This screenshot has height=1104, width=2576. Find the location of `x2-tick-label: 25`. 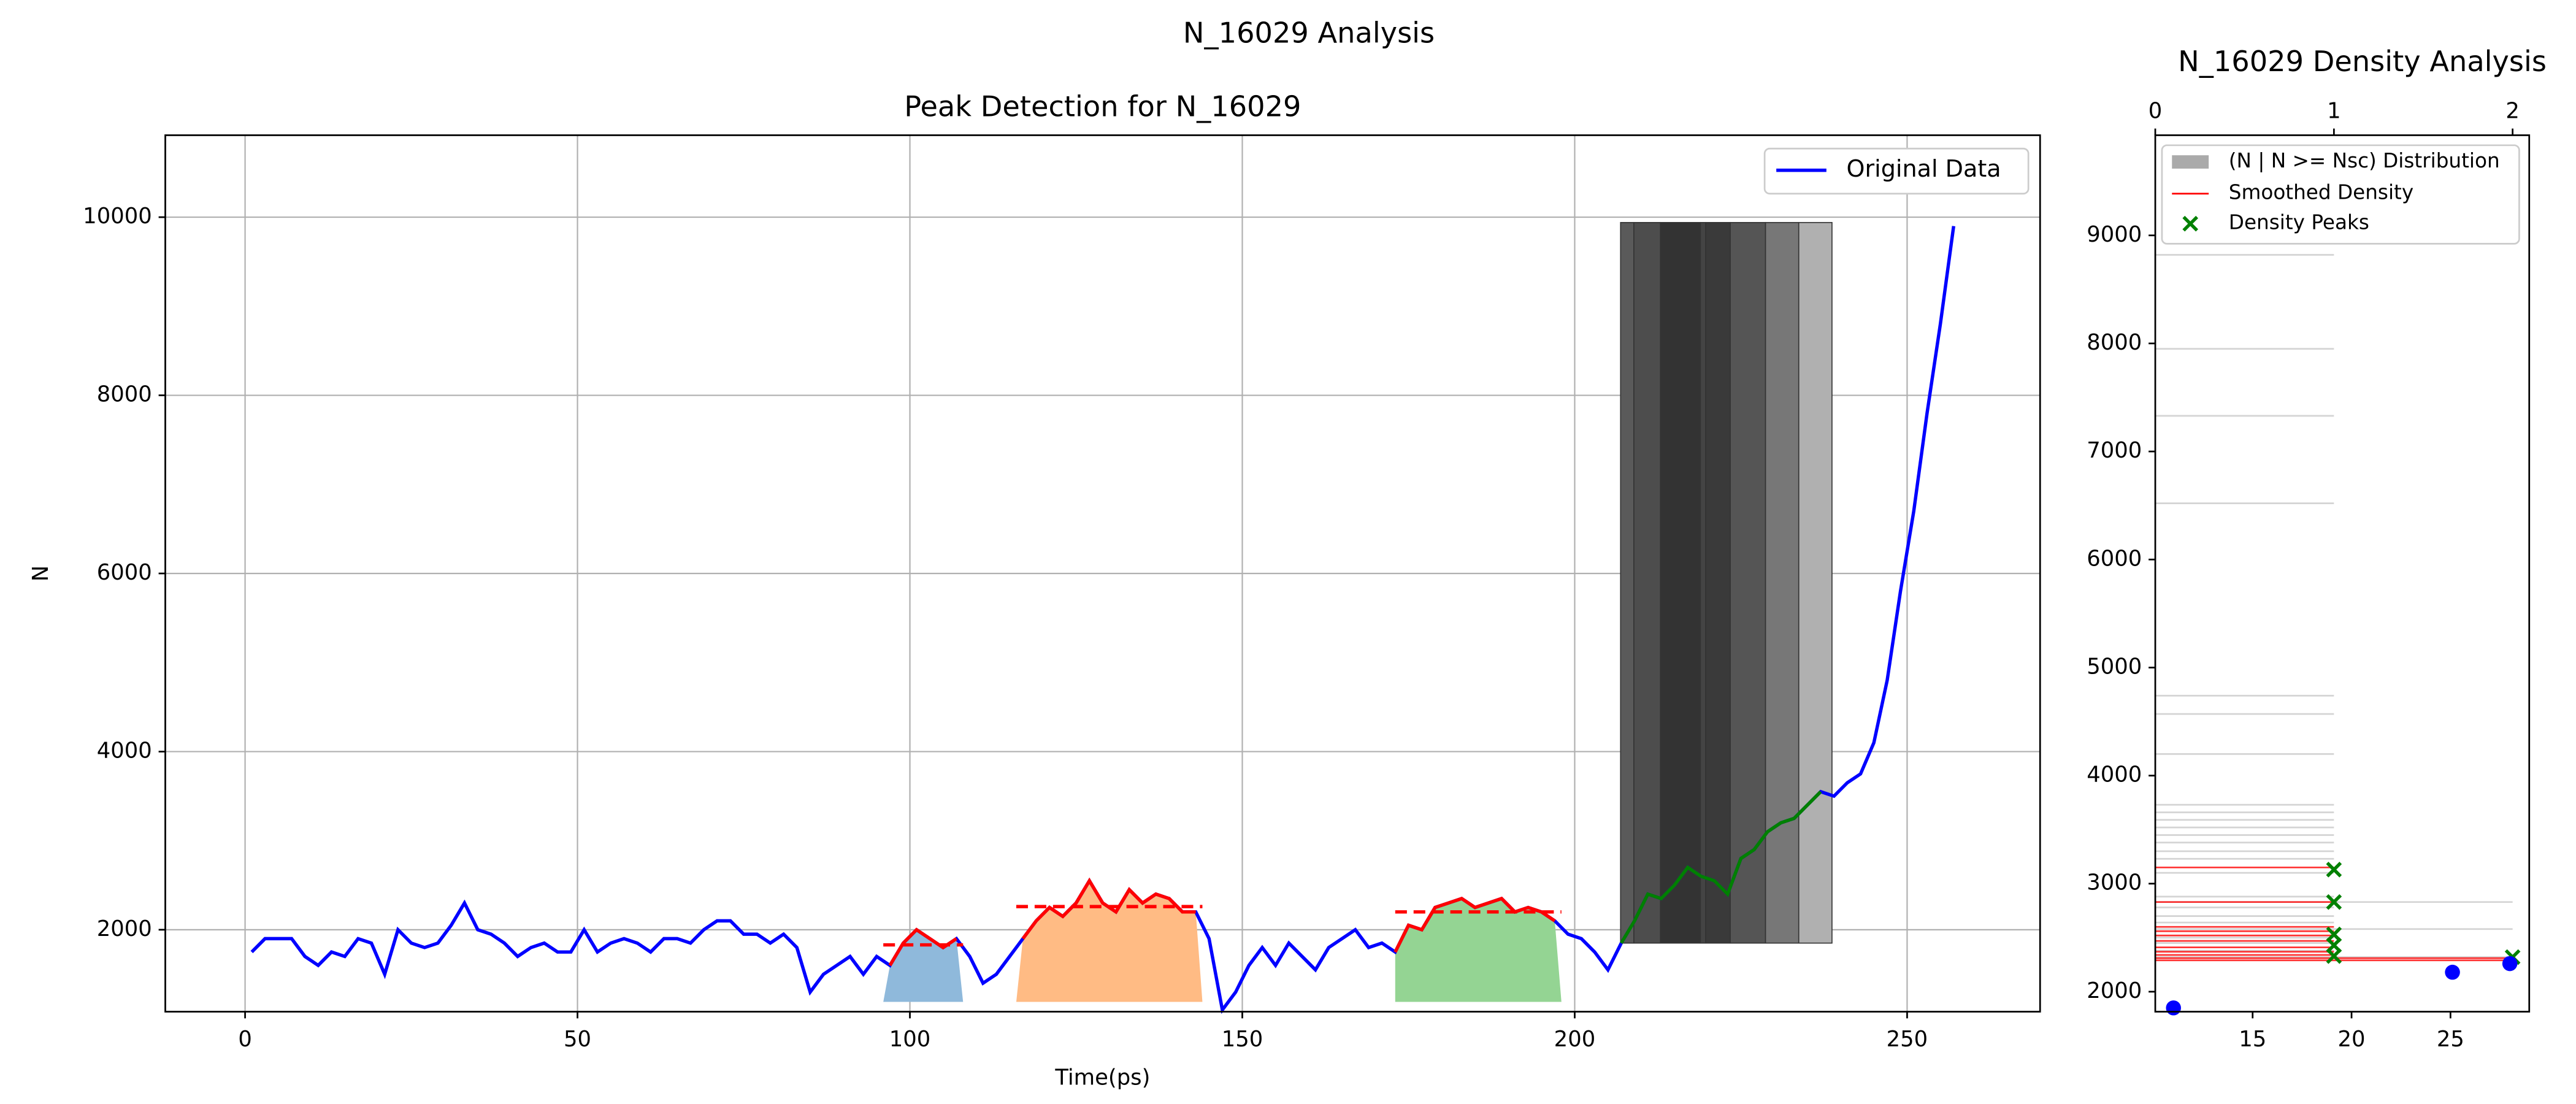

x2-tick-label: 25 is located at coordinates (2450, 1039).